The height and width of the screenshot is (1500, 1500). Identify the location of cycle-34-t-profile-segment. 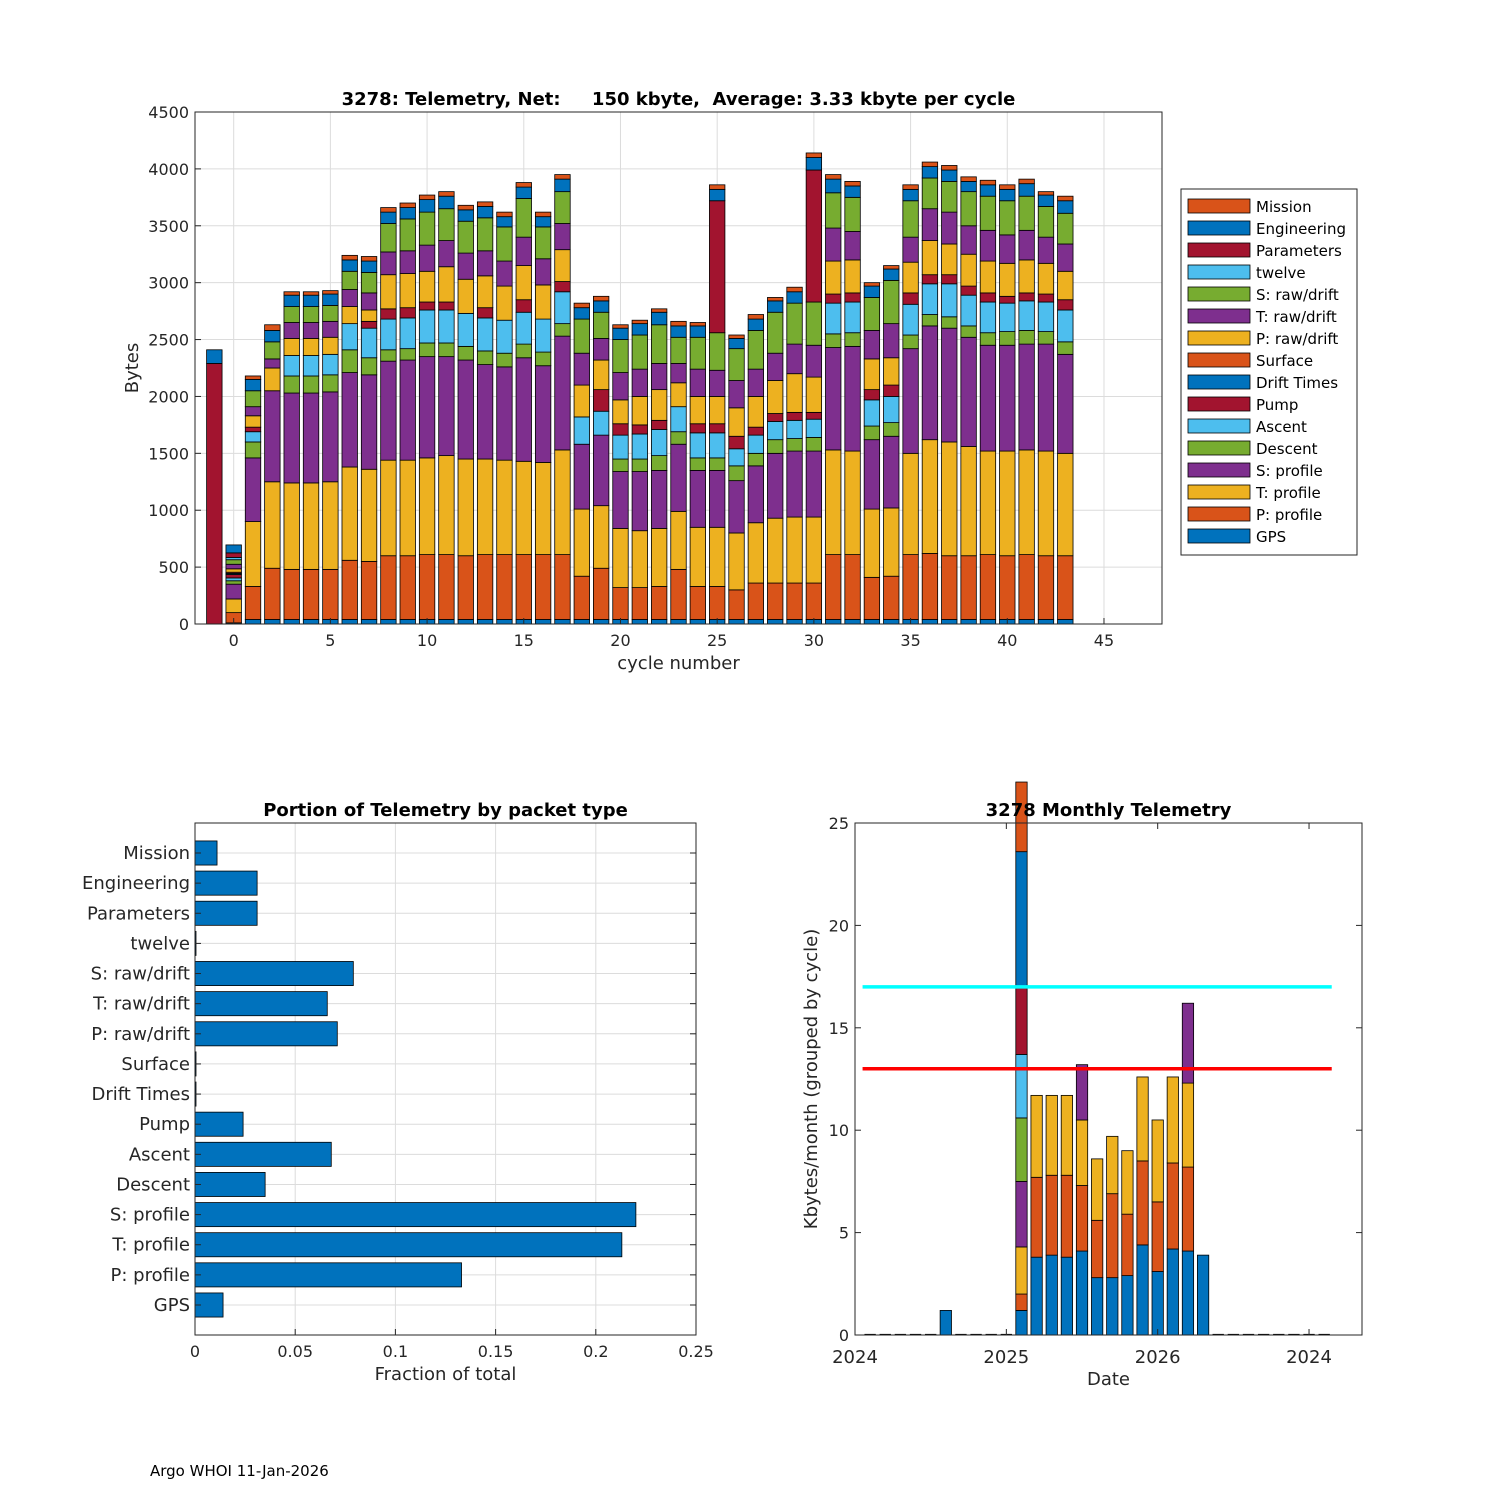
(891, 542).